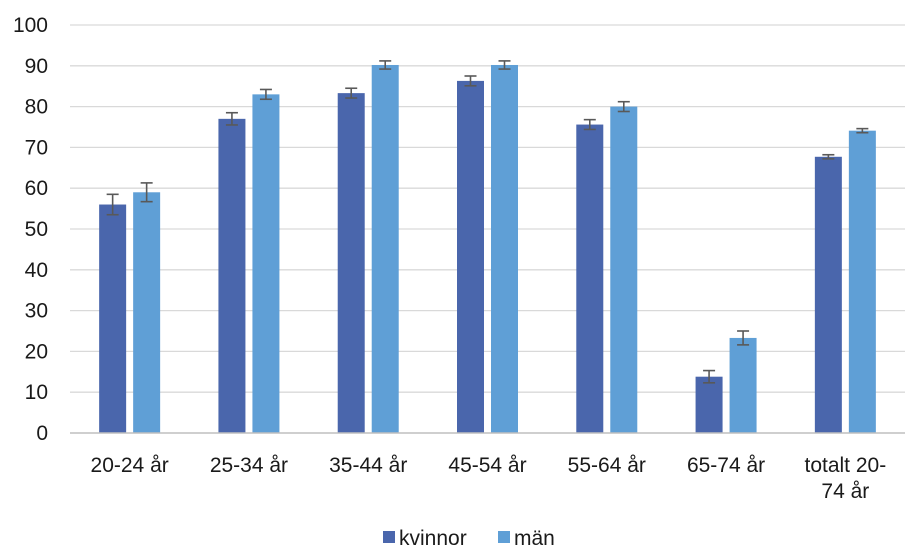 The width and height of the screenshot is (905, 553). What do you see at coordinates (36, 147) in the screenshot?
I see `y-tick-label: 70` at bounding box center [36, 147].